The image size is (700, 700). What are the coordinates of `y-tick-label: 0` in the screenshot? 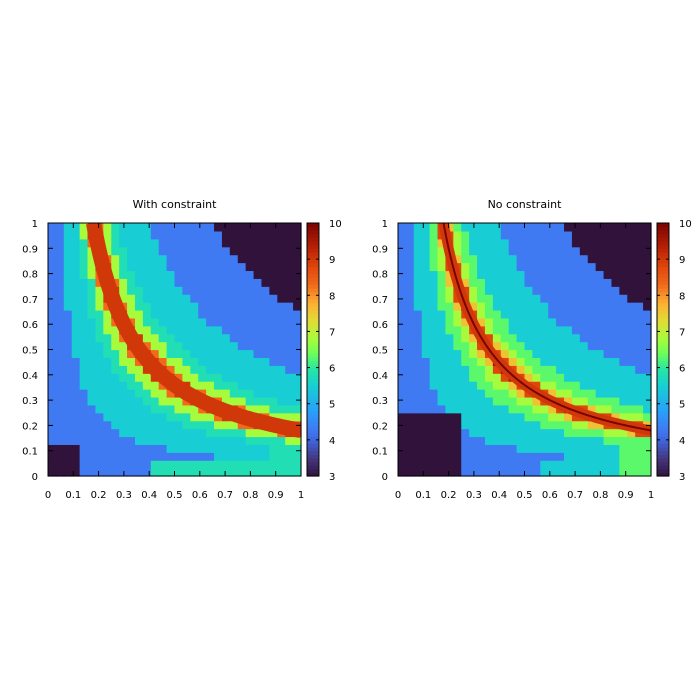 It's located at (385, 477).